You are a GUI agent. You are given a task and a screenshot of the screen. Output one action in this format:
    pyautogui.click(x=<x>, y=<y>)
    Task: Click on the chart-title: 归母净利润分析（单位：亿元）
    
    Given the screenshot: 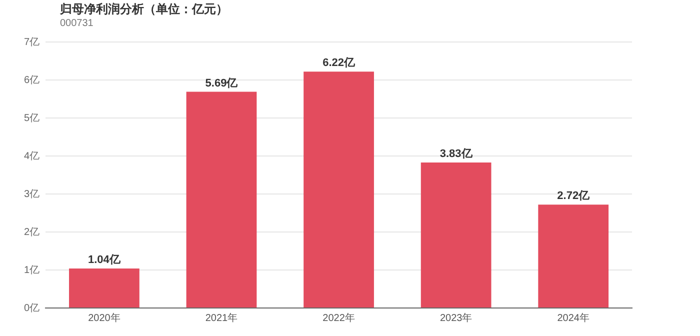 What is the action you would take?
    pyautogui.click(x=144, y=9)
    